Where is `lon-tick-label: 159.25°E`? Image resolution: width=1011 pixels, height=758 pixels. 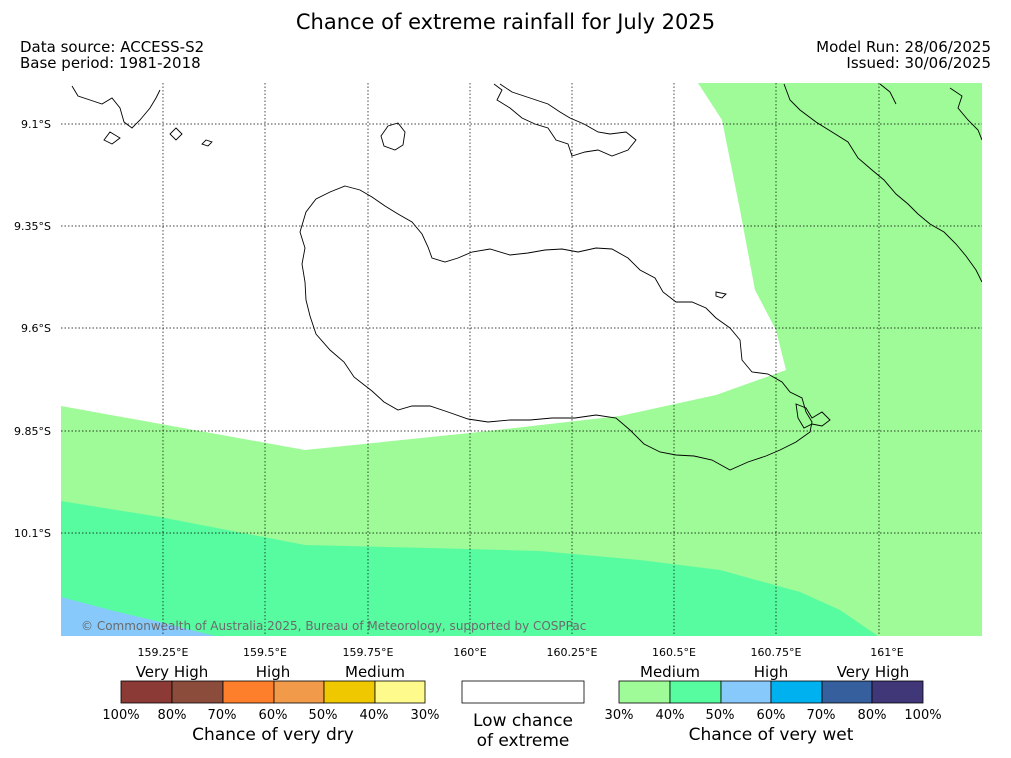
lon-tick-label: 159.25°E is located at coordinates (163, 652).